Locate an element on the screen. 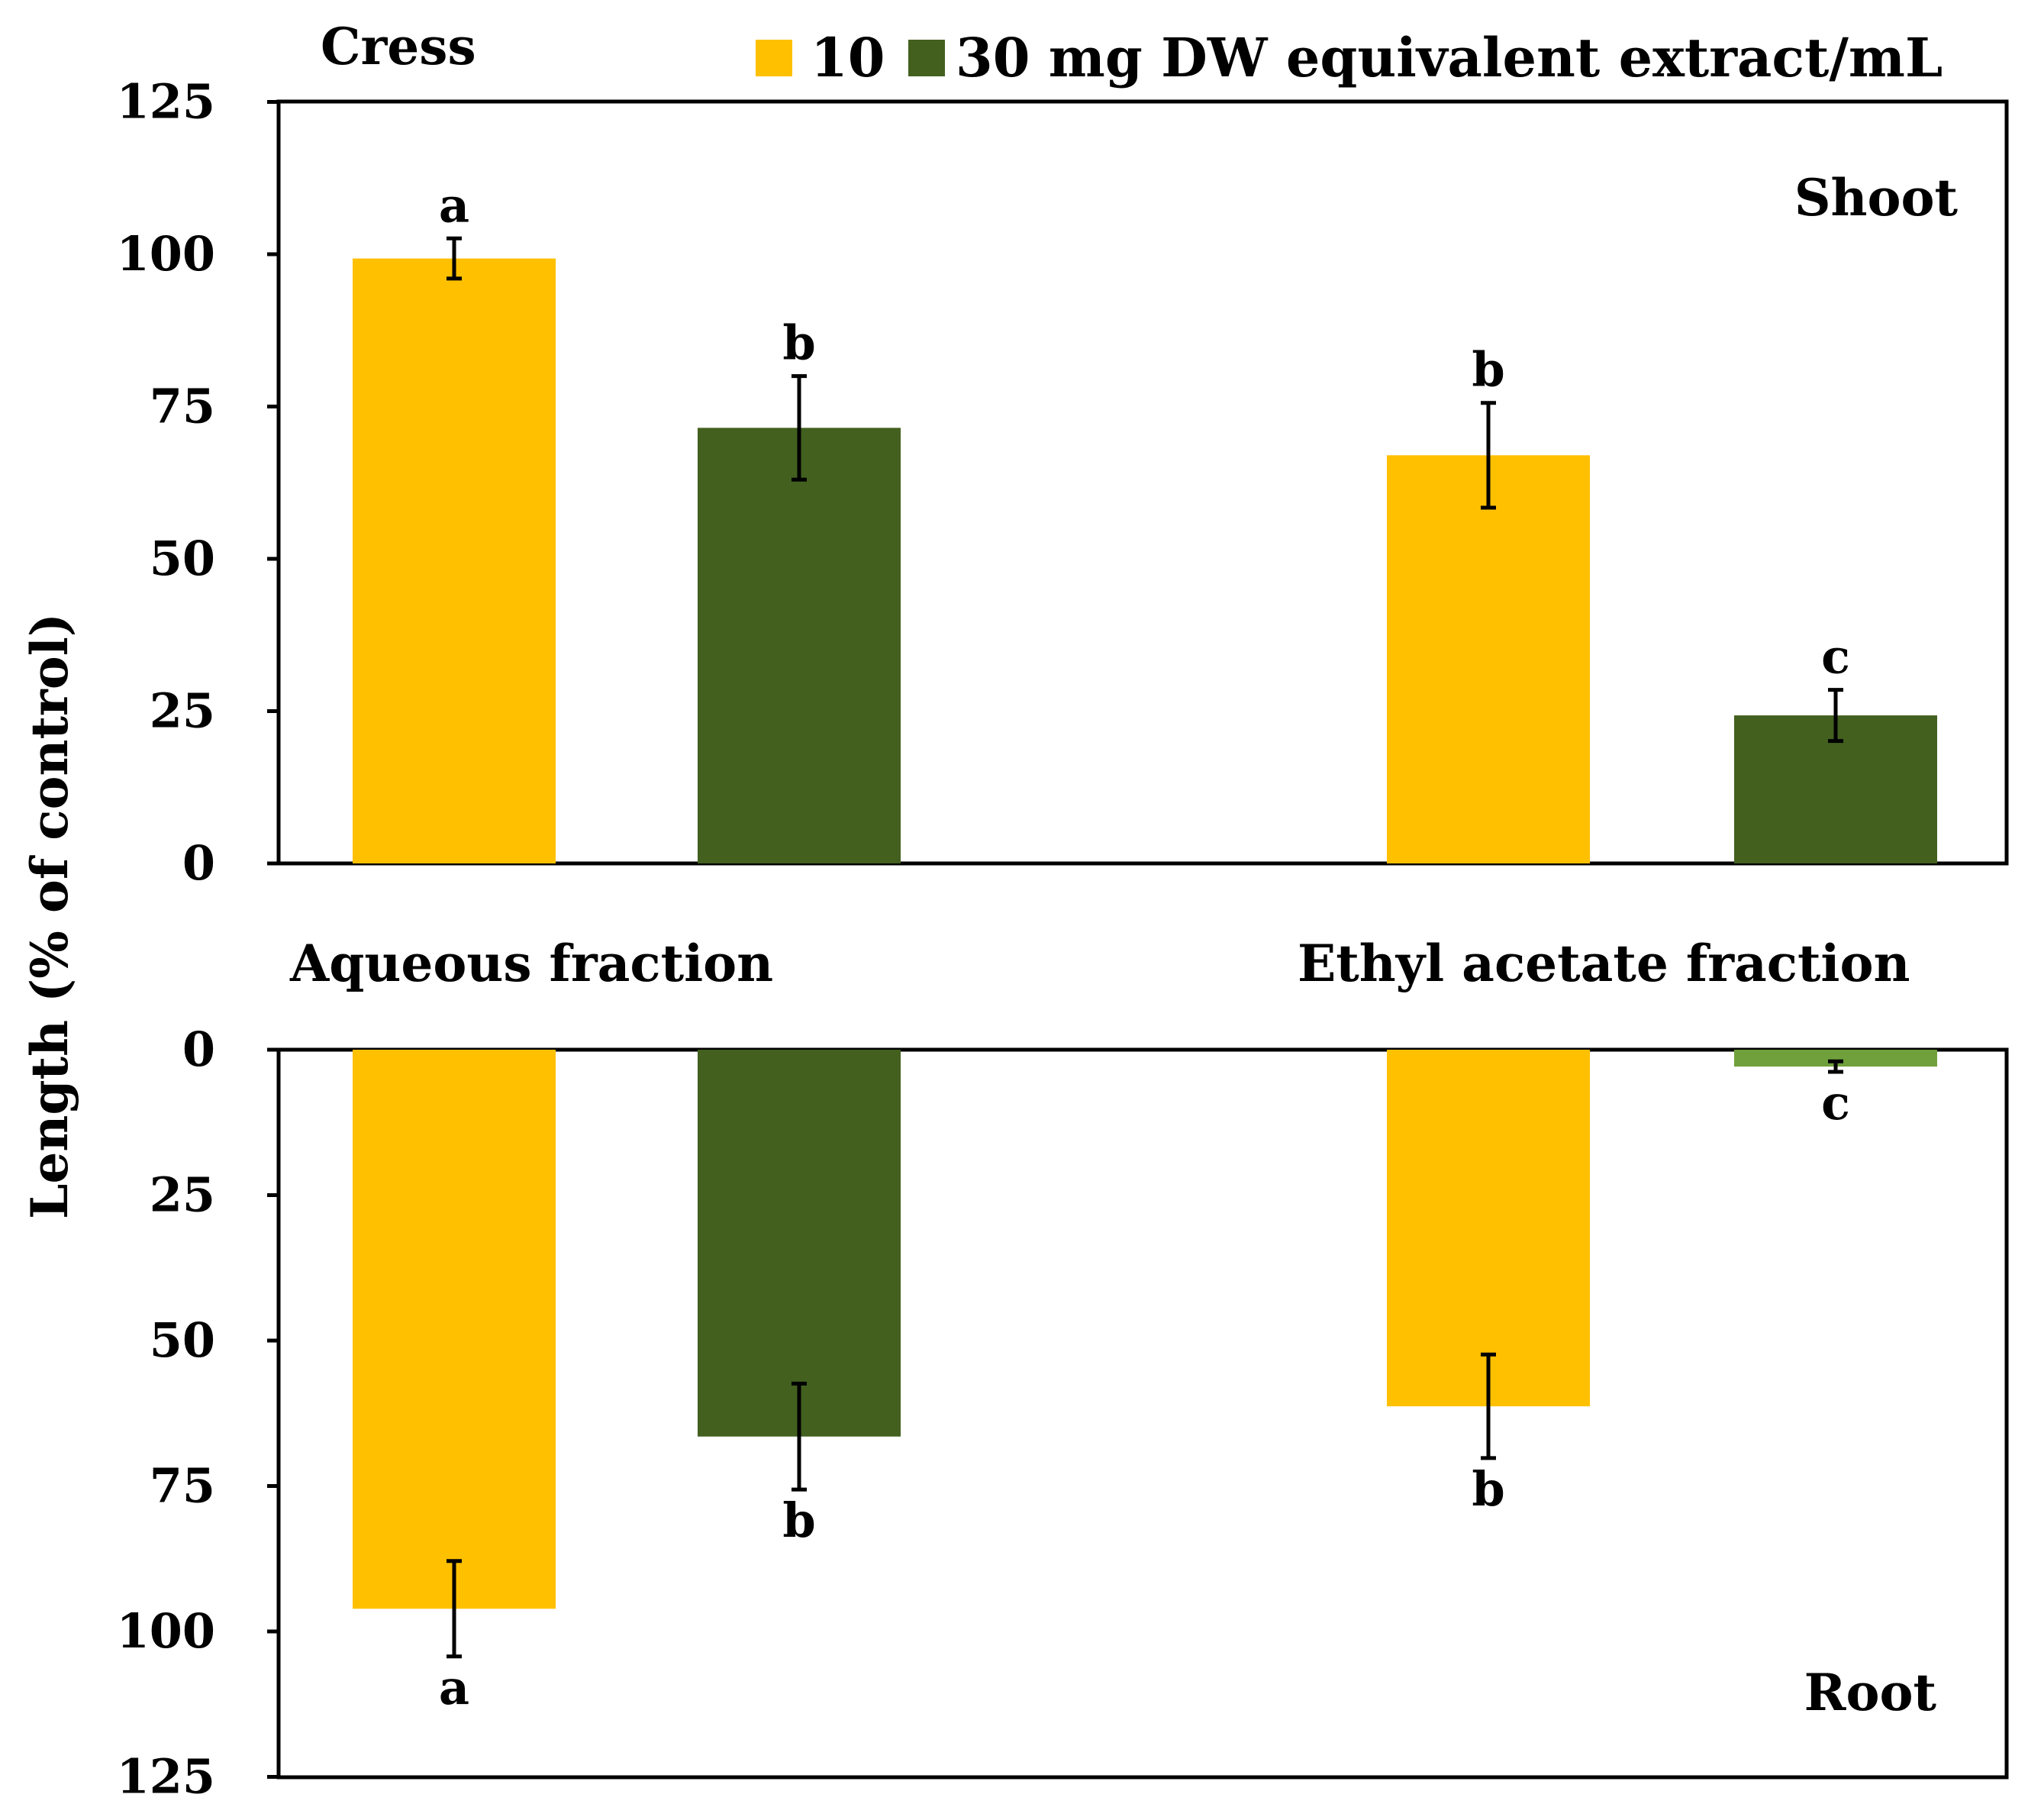 The height and width of the screenshot is (1820, 2028). shoot-significance-letter: c is located at coordinates (1835, 657).